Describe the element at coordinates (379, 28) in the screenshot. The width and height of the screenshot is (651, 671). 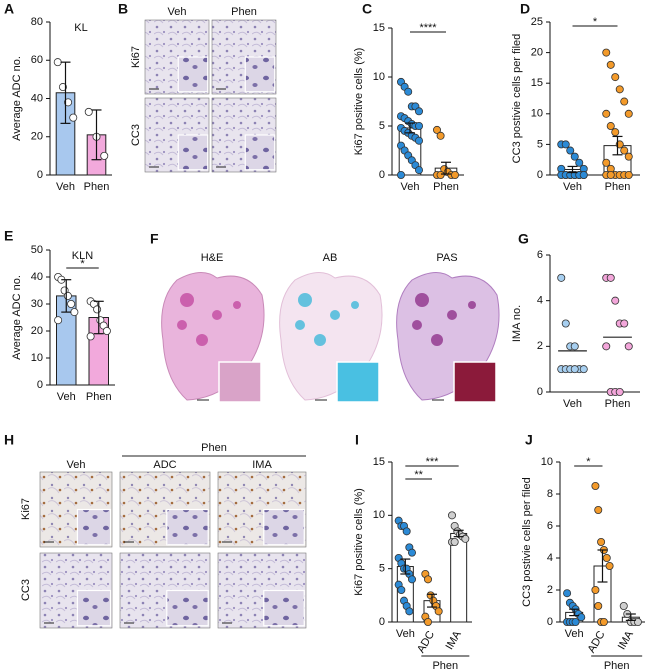
I see `y-tick-label: 15` at that location.